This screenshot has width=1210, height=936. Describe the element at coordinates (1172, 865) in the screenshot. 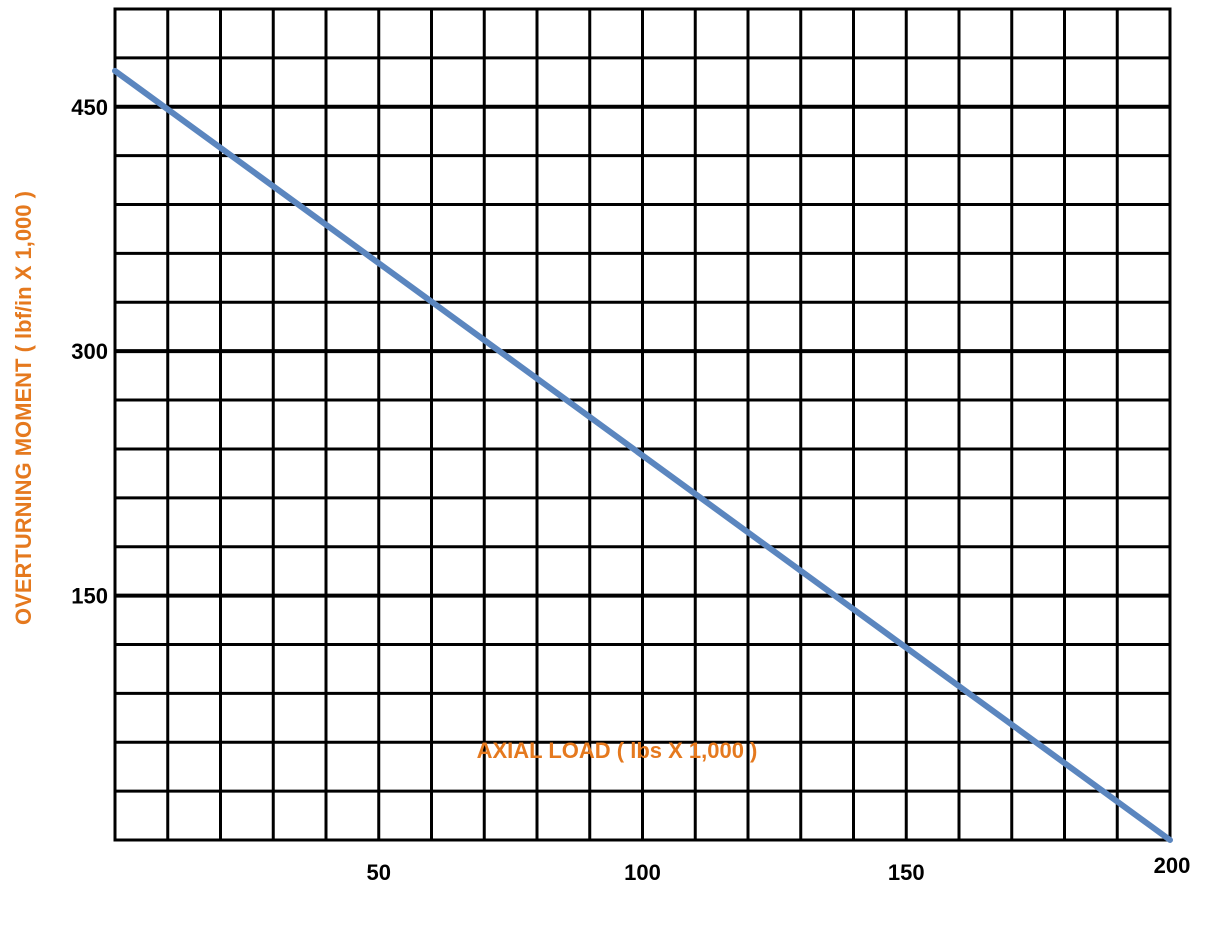

I see `x-tick-label: 200` at that location.